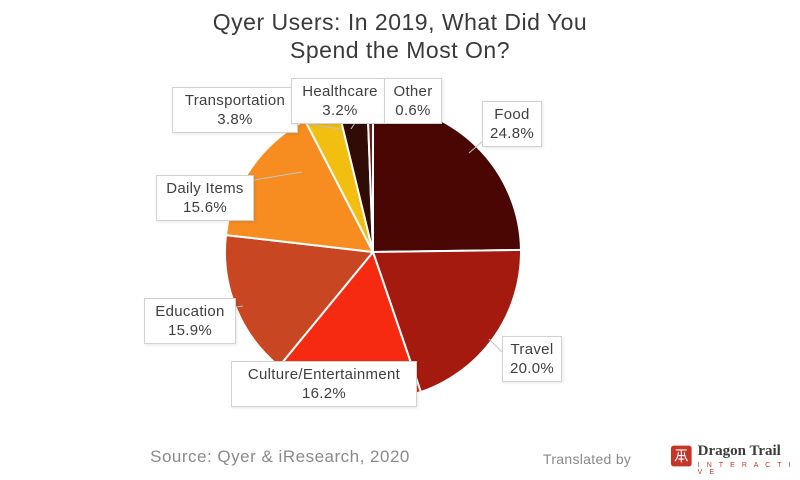 Image resolution: width=800 pixels, height=480 pixels. Describe the element at coordinates (205, 188) in the screenshot. I see `slice-label: Daily Items` at that location.